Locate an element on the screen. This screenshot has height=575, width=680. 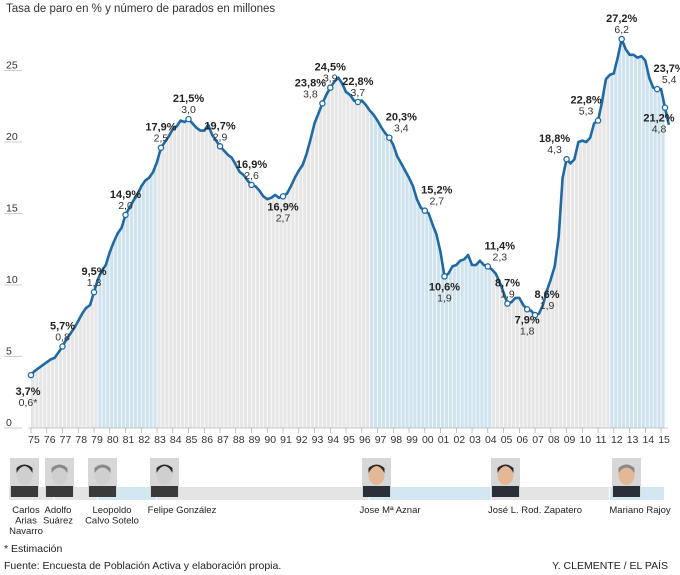
x-tick-label: 95 is located at coordinates (349, 440).